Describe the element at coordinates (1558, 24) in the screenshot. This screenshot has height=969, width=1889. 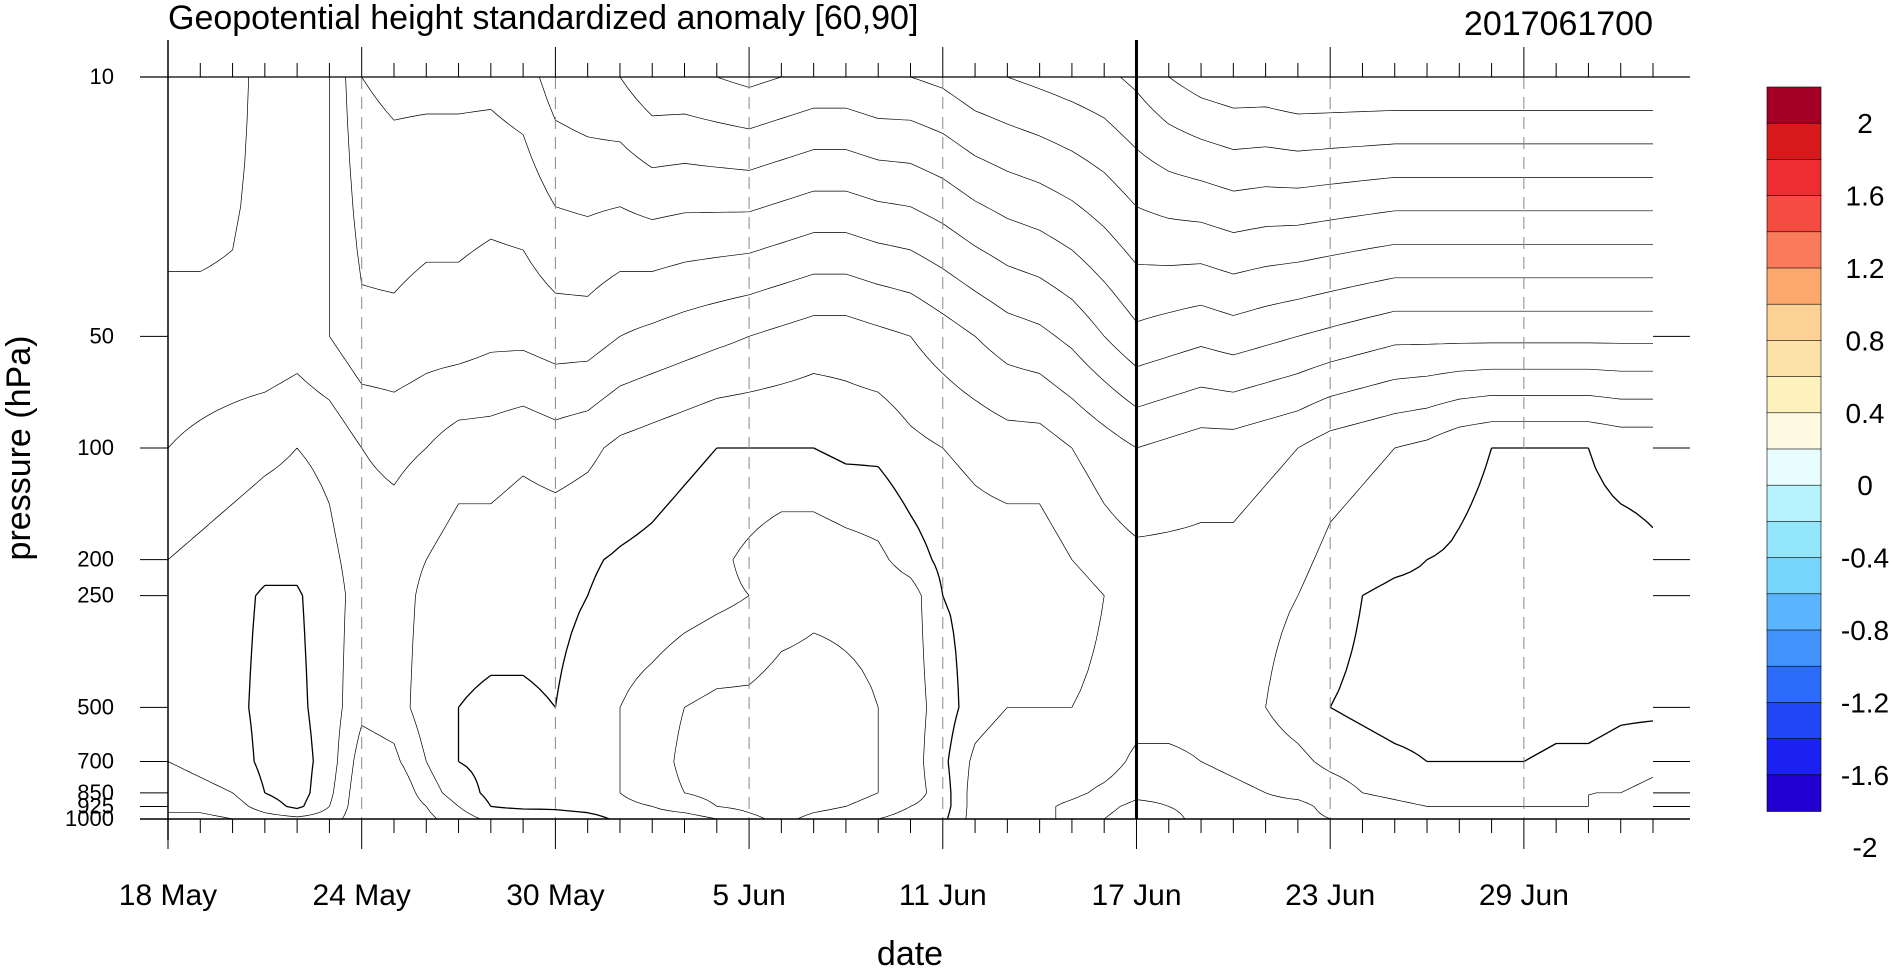
I see `chart-date-label: 2017061700` at that location.